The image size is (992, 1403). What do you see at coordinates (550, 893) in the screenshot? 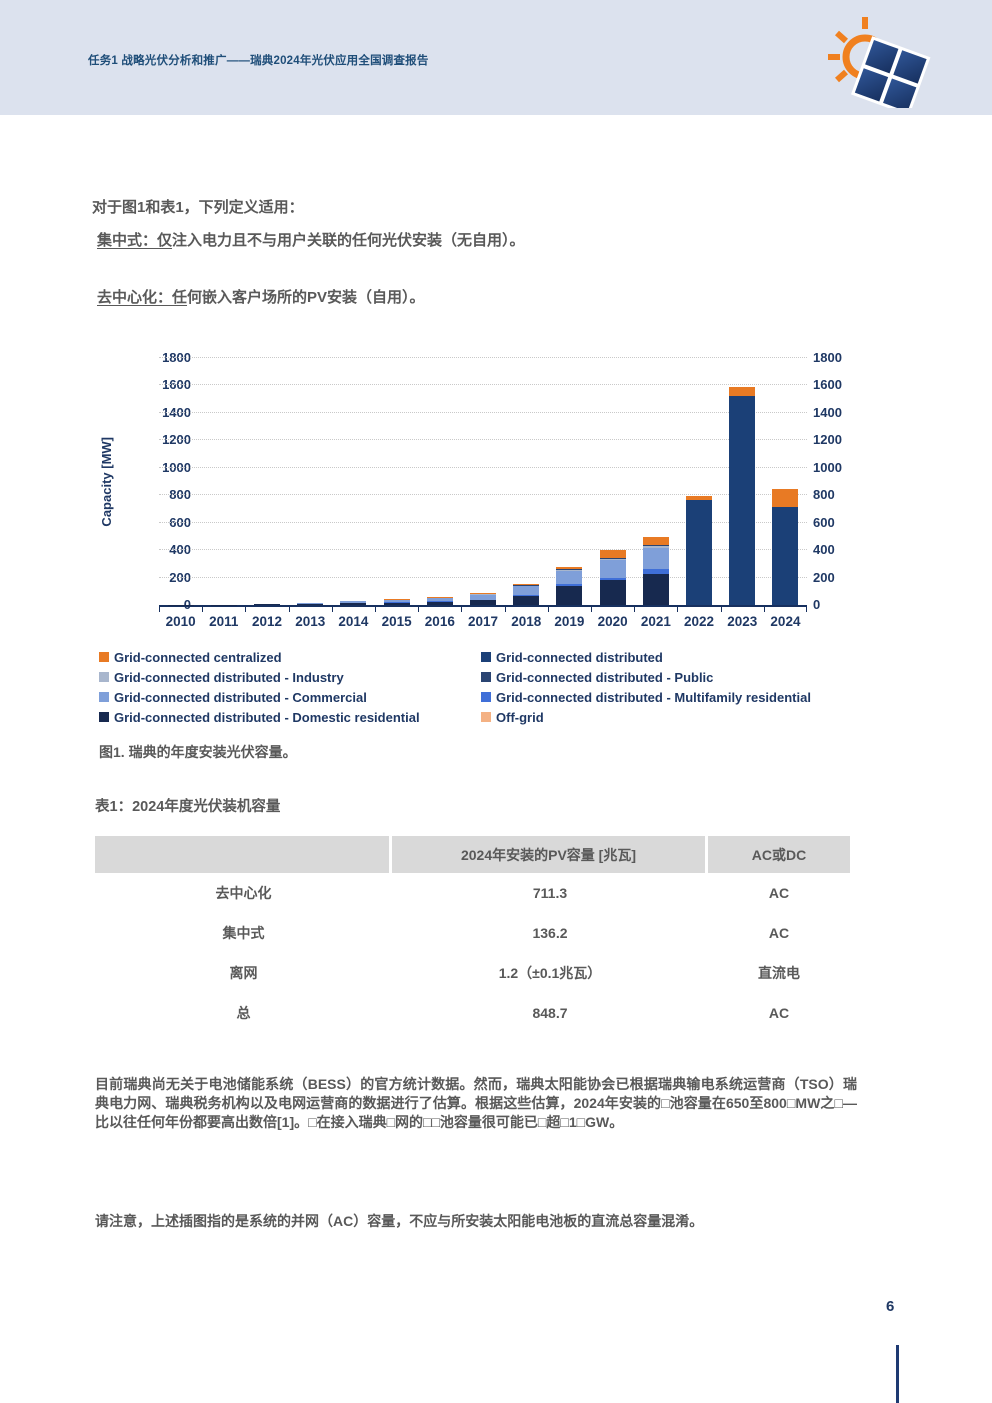
I see `table-cell: 711.3` at bounding box center [550, 893].